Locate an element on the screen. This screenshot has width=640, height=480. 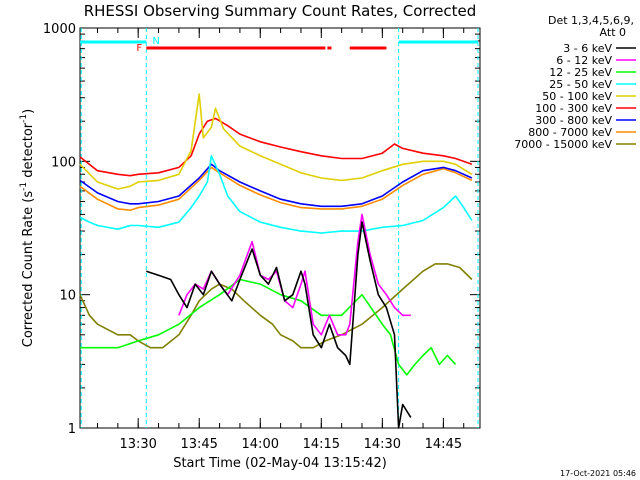
y-tick-label: 100 is located at coordinates (63, 162).